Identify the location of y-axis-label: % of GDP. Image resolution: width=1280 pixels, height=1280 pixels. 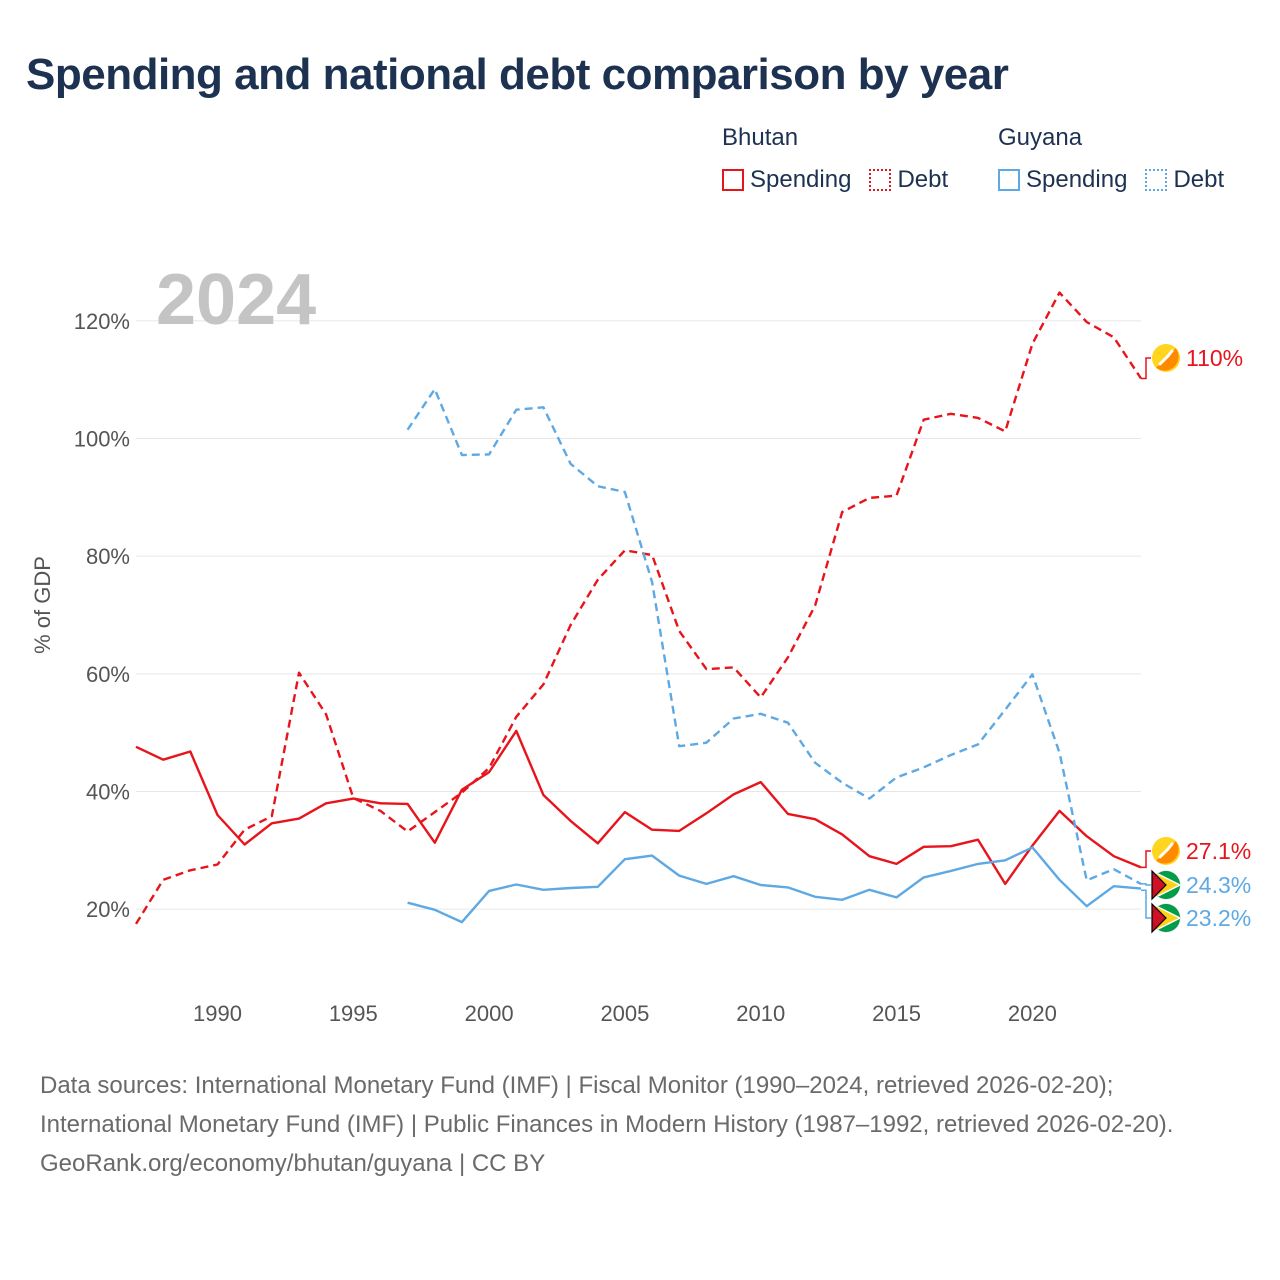
(42, 605).